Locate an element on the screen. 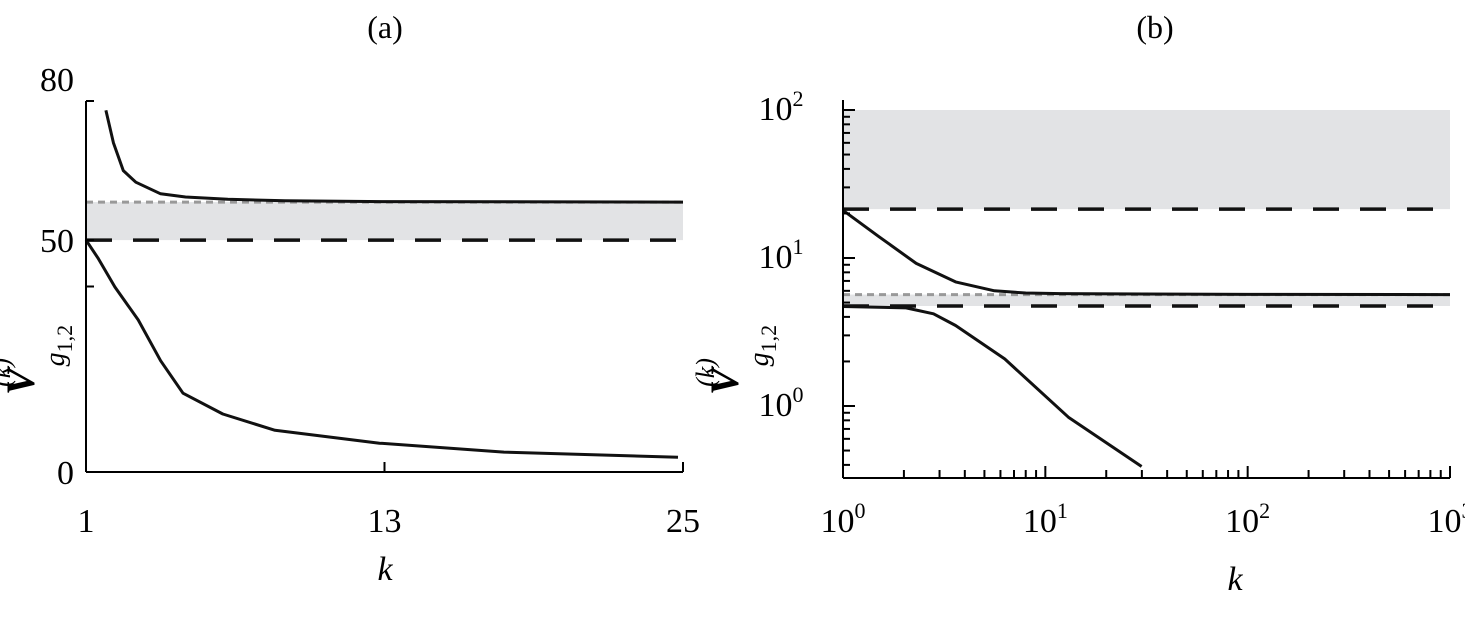 Image resolution: width=1465 pixels, height=618 pixels. y-tick-label: 10¹ is located at coordinates (781, 255).